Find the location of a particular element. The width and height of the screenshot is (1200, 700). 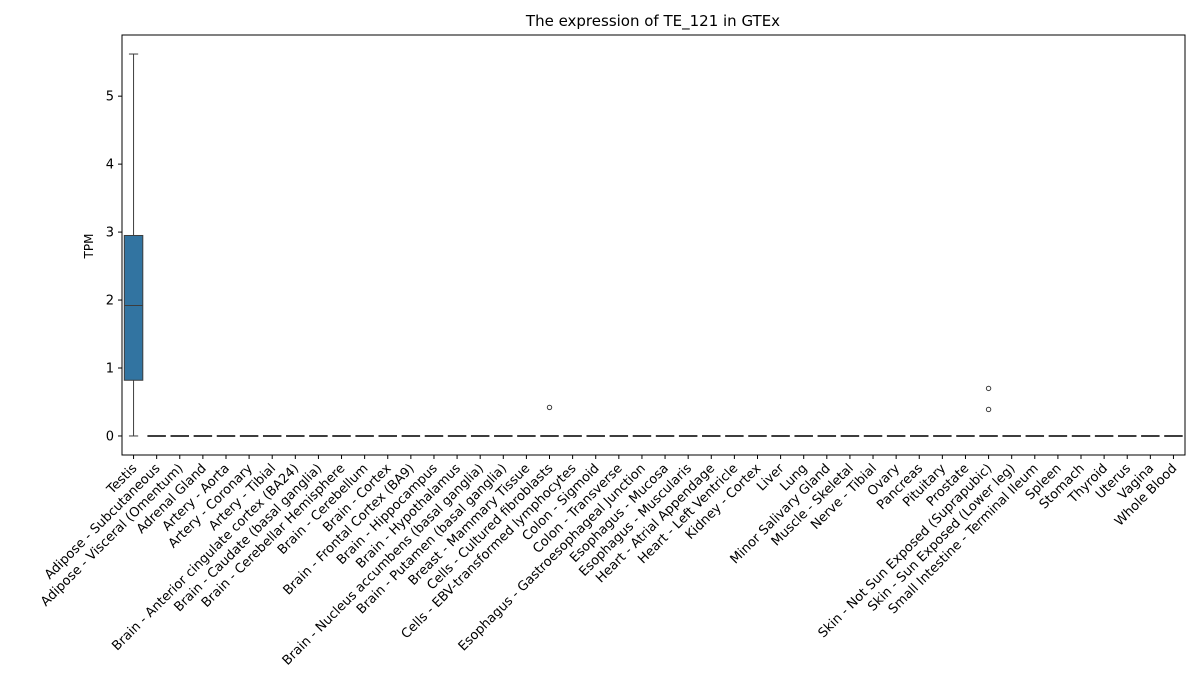

y-tick-label: 1 is located at coordinates (110, 369).